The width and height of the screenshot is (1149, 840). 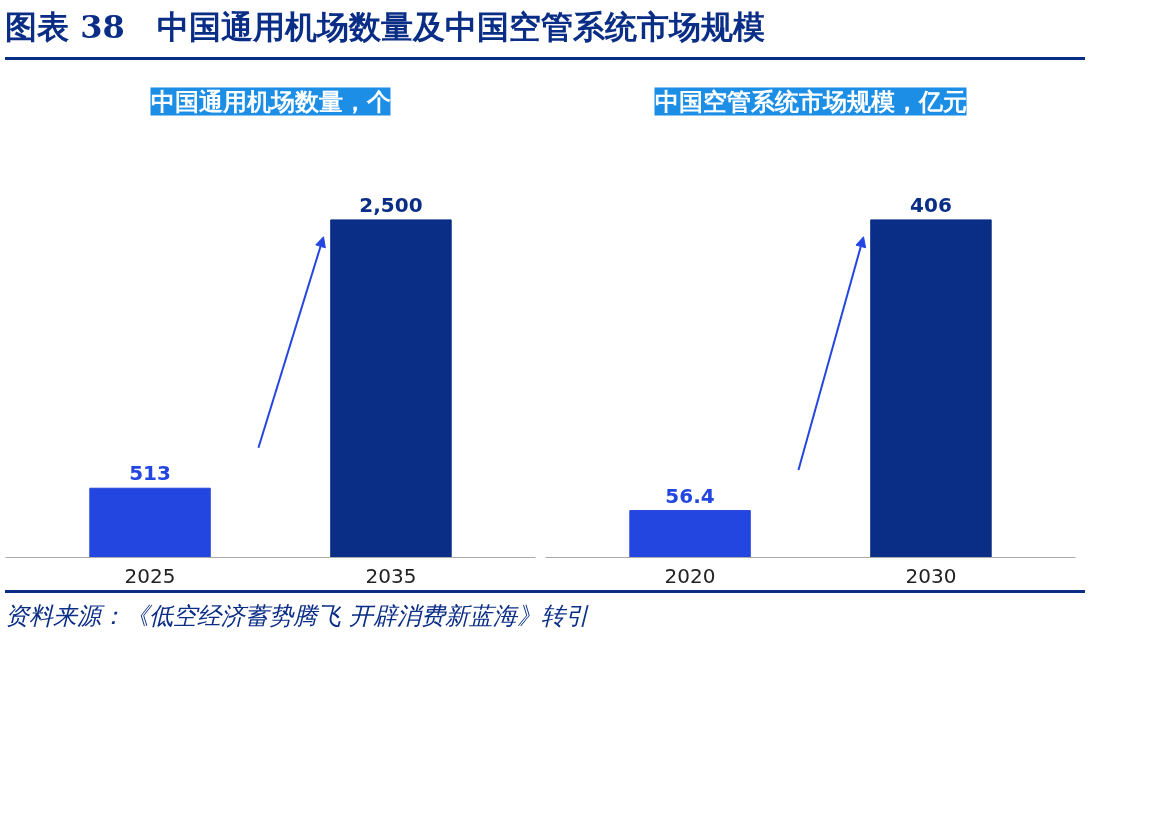 I want to click on data-label: 2,500, so click(x=391, y=204).